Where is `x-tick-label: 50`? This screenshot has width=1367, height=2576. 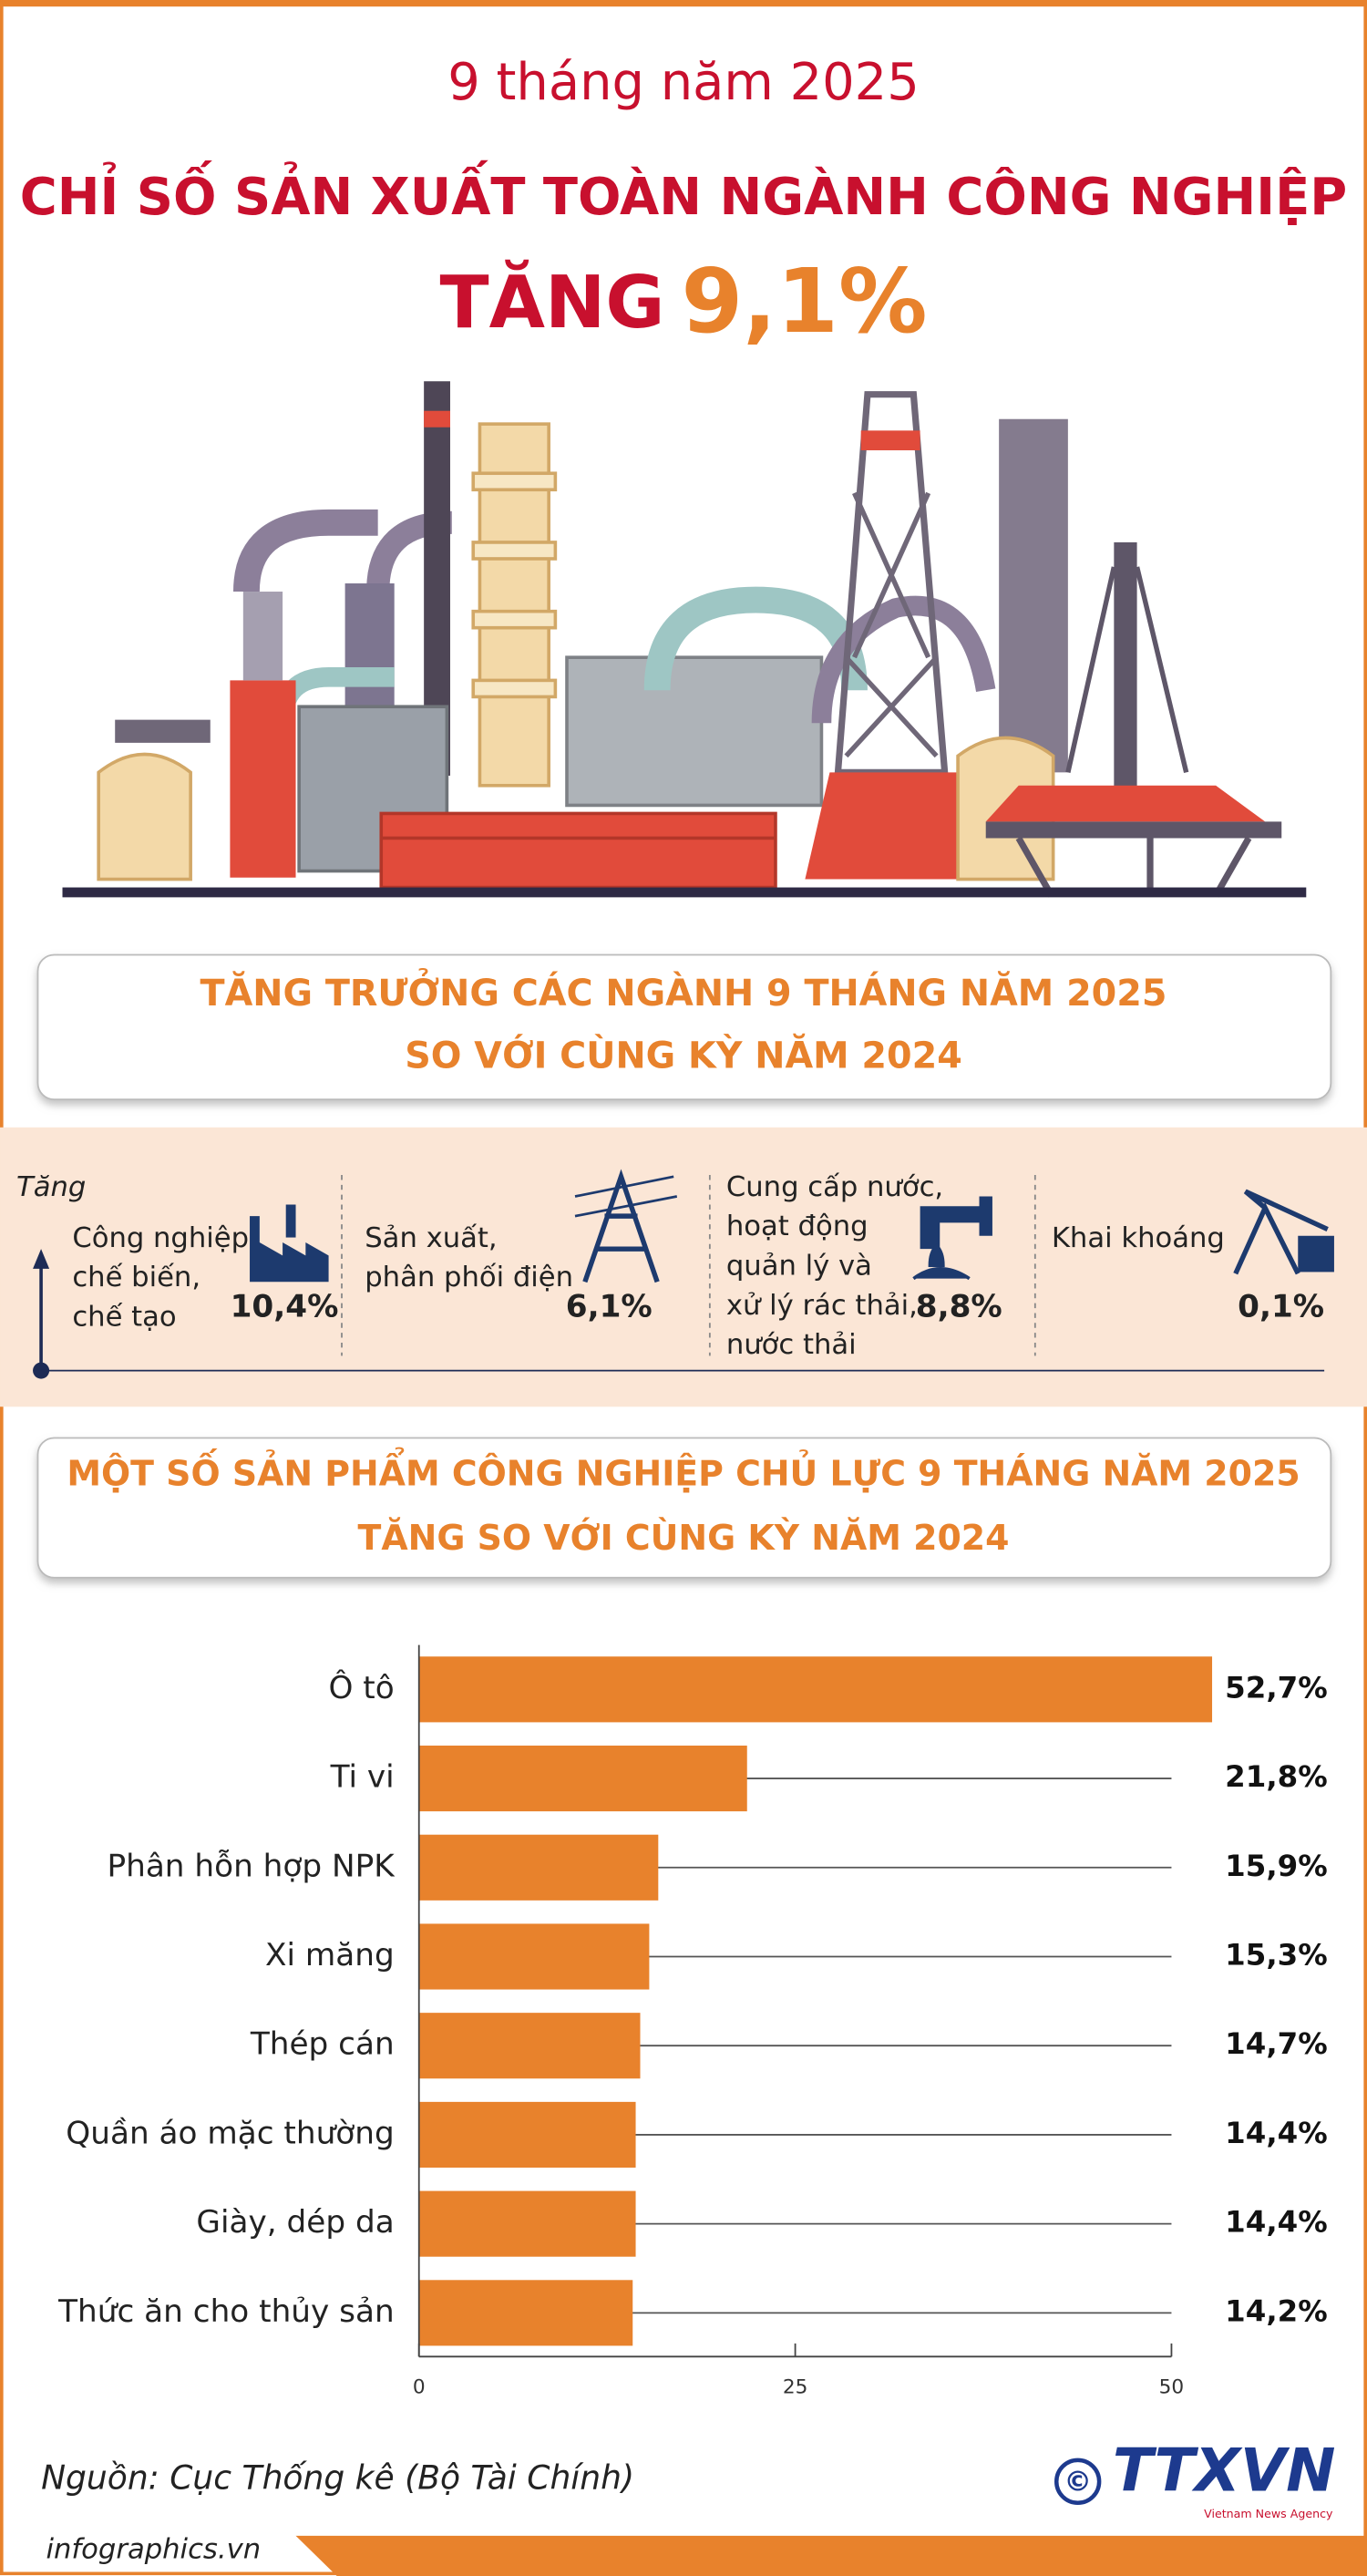
x-tick-label: 50 is located at coordinates (1172, 2387).